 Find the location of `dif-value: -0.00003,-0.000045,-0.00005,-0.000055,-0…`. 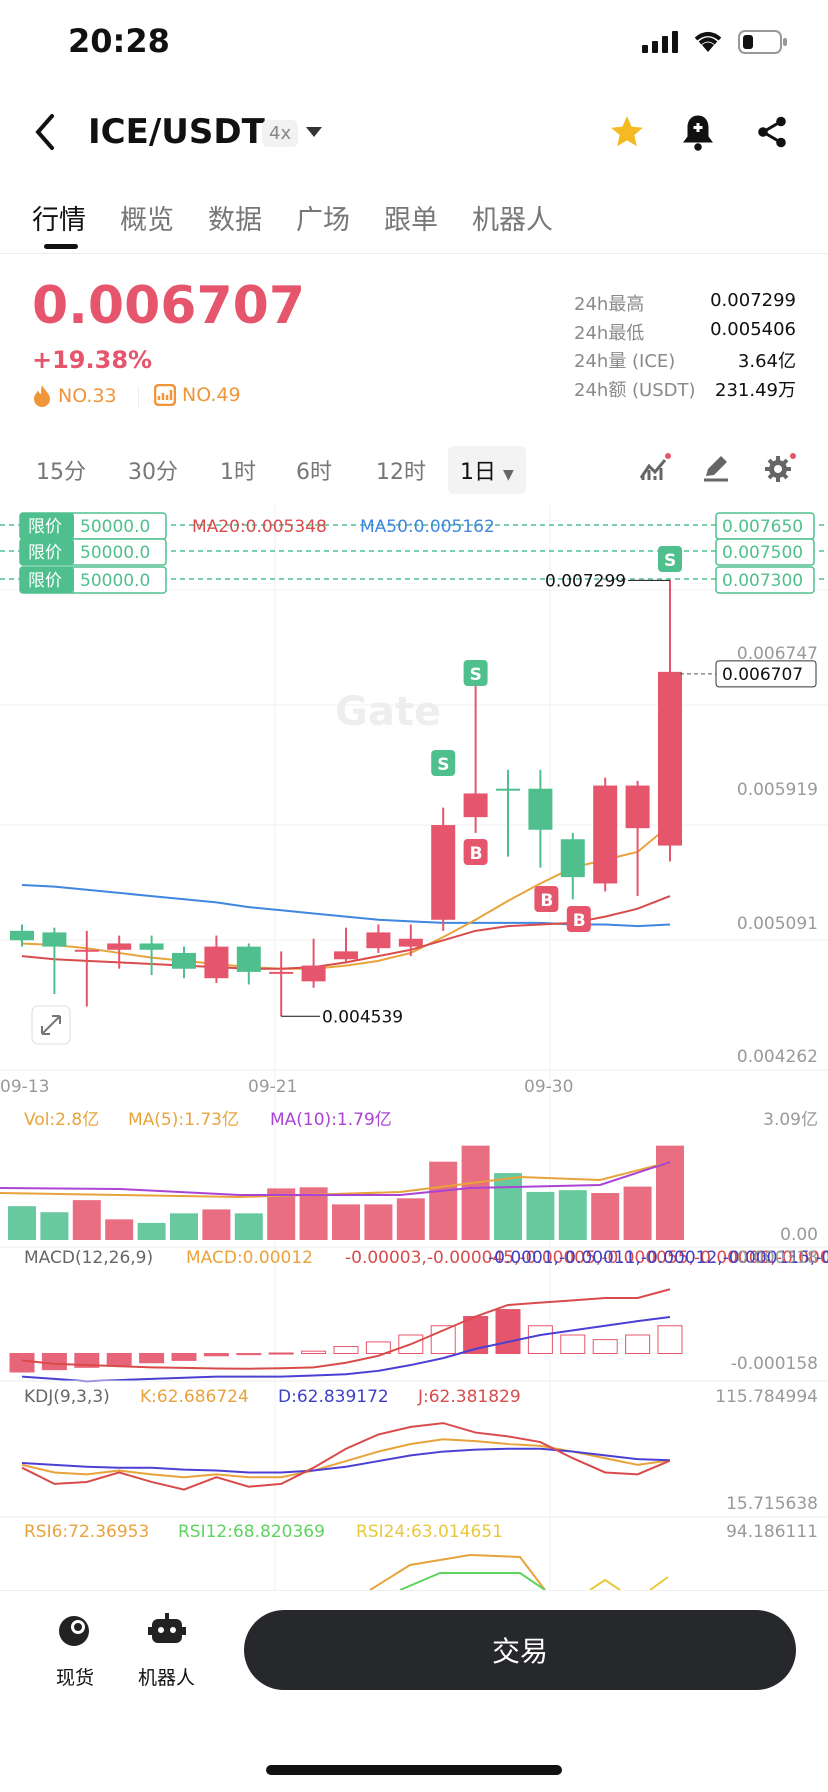

dif-value: -0.00003,-0.000045,-0.00005,-0.000055,-0… is located at coordinates (586, 1258).